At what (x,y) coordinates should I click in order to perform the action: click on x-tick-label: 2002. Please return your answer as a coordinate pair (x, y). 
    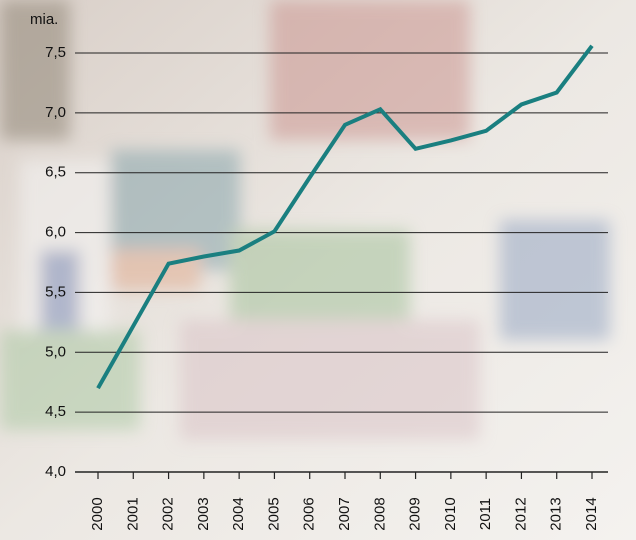
    Looking at the image, I should click on (168, 513).